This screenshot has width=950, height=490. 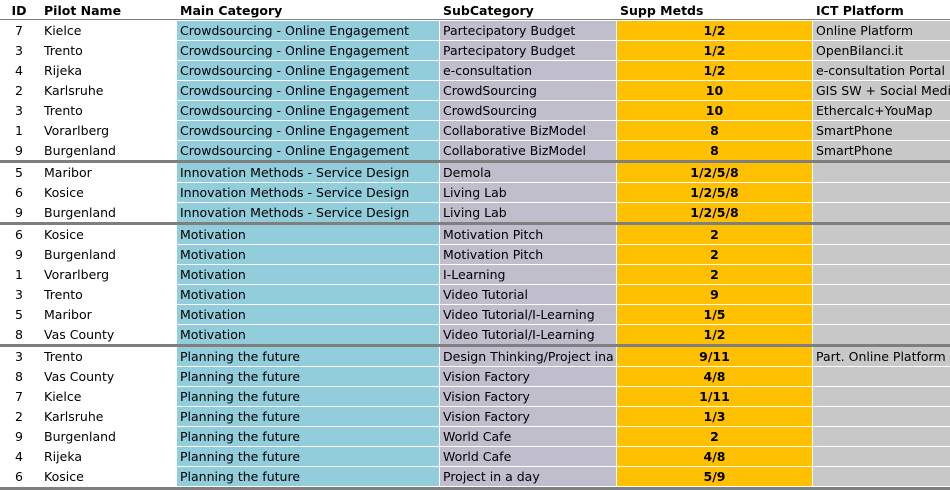 I want to click on cell-subcategory: Vision Factory, so click(x=528, y=376).